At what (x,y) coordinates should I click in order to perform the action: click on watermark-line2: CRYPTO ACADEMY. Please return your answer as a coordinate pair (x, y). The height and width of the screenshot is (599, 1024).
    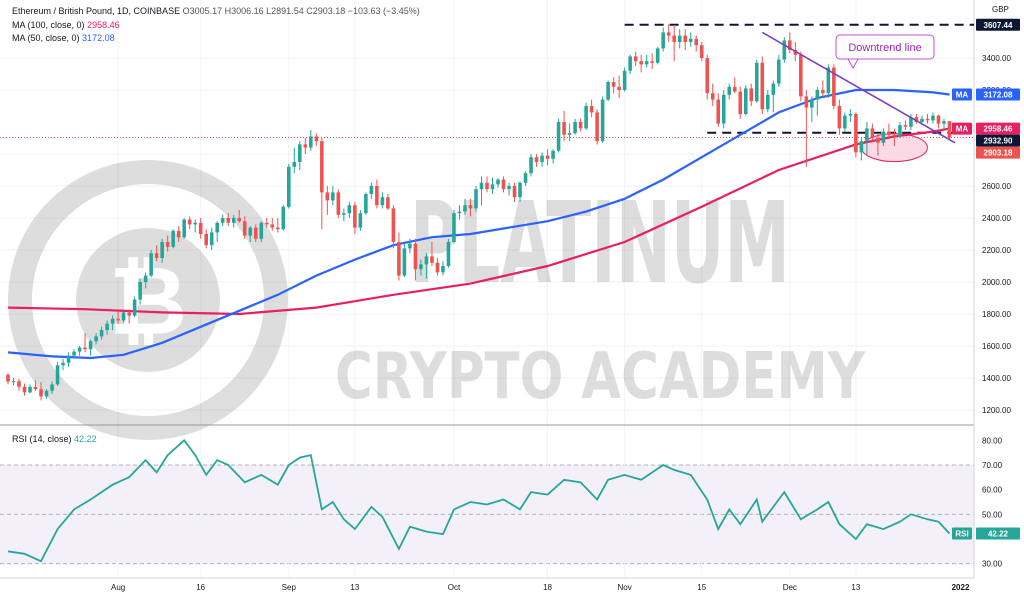
    Looking at the image, I should click on (600, 377).